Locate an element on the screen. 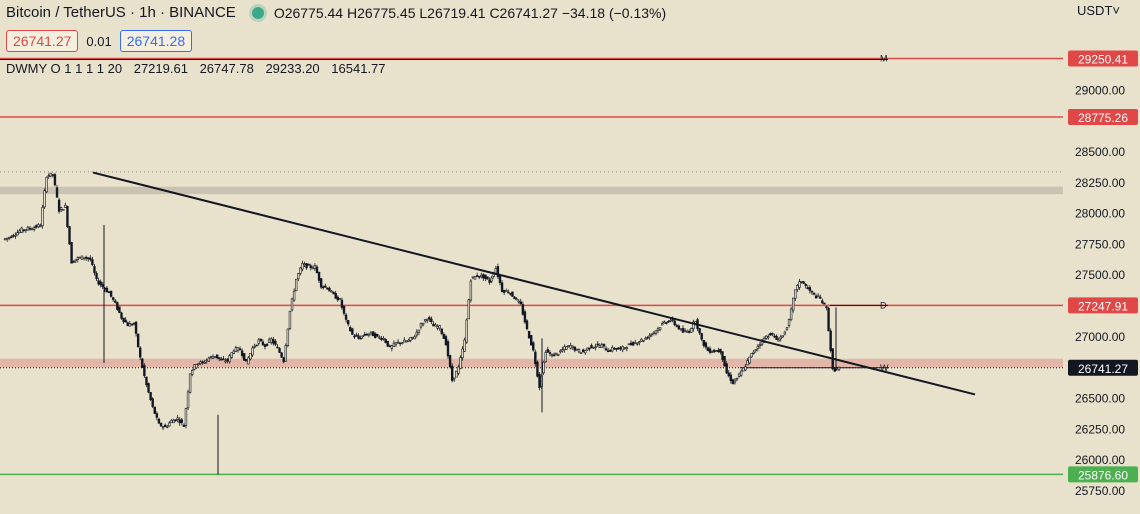 This screenshot has width=1140, height=514. symbol-title: Bitcoin / TetherUS · 1h · BINANCE is located at coordinates (121, 12).